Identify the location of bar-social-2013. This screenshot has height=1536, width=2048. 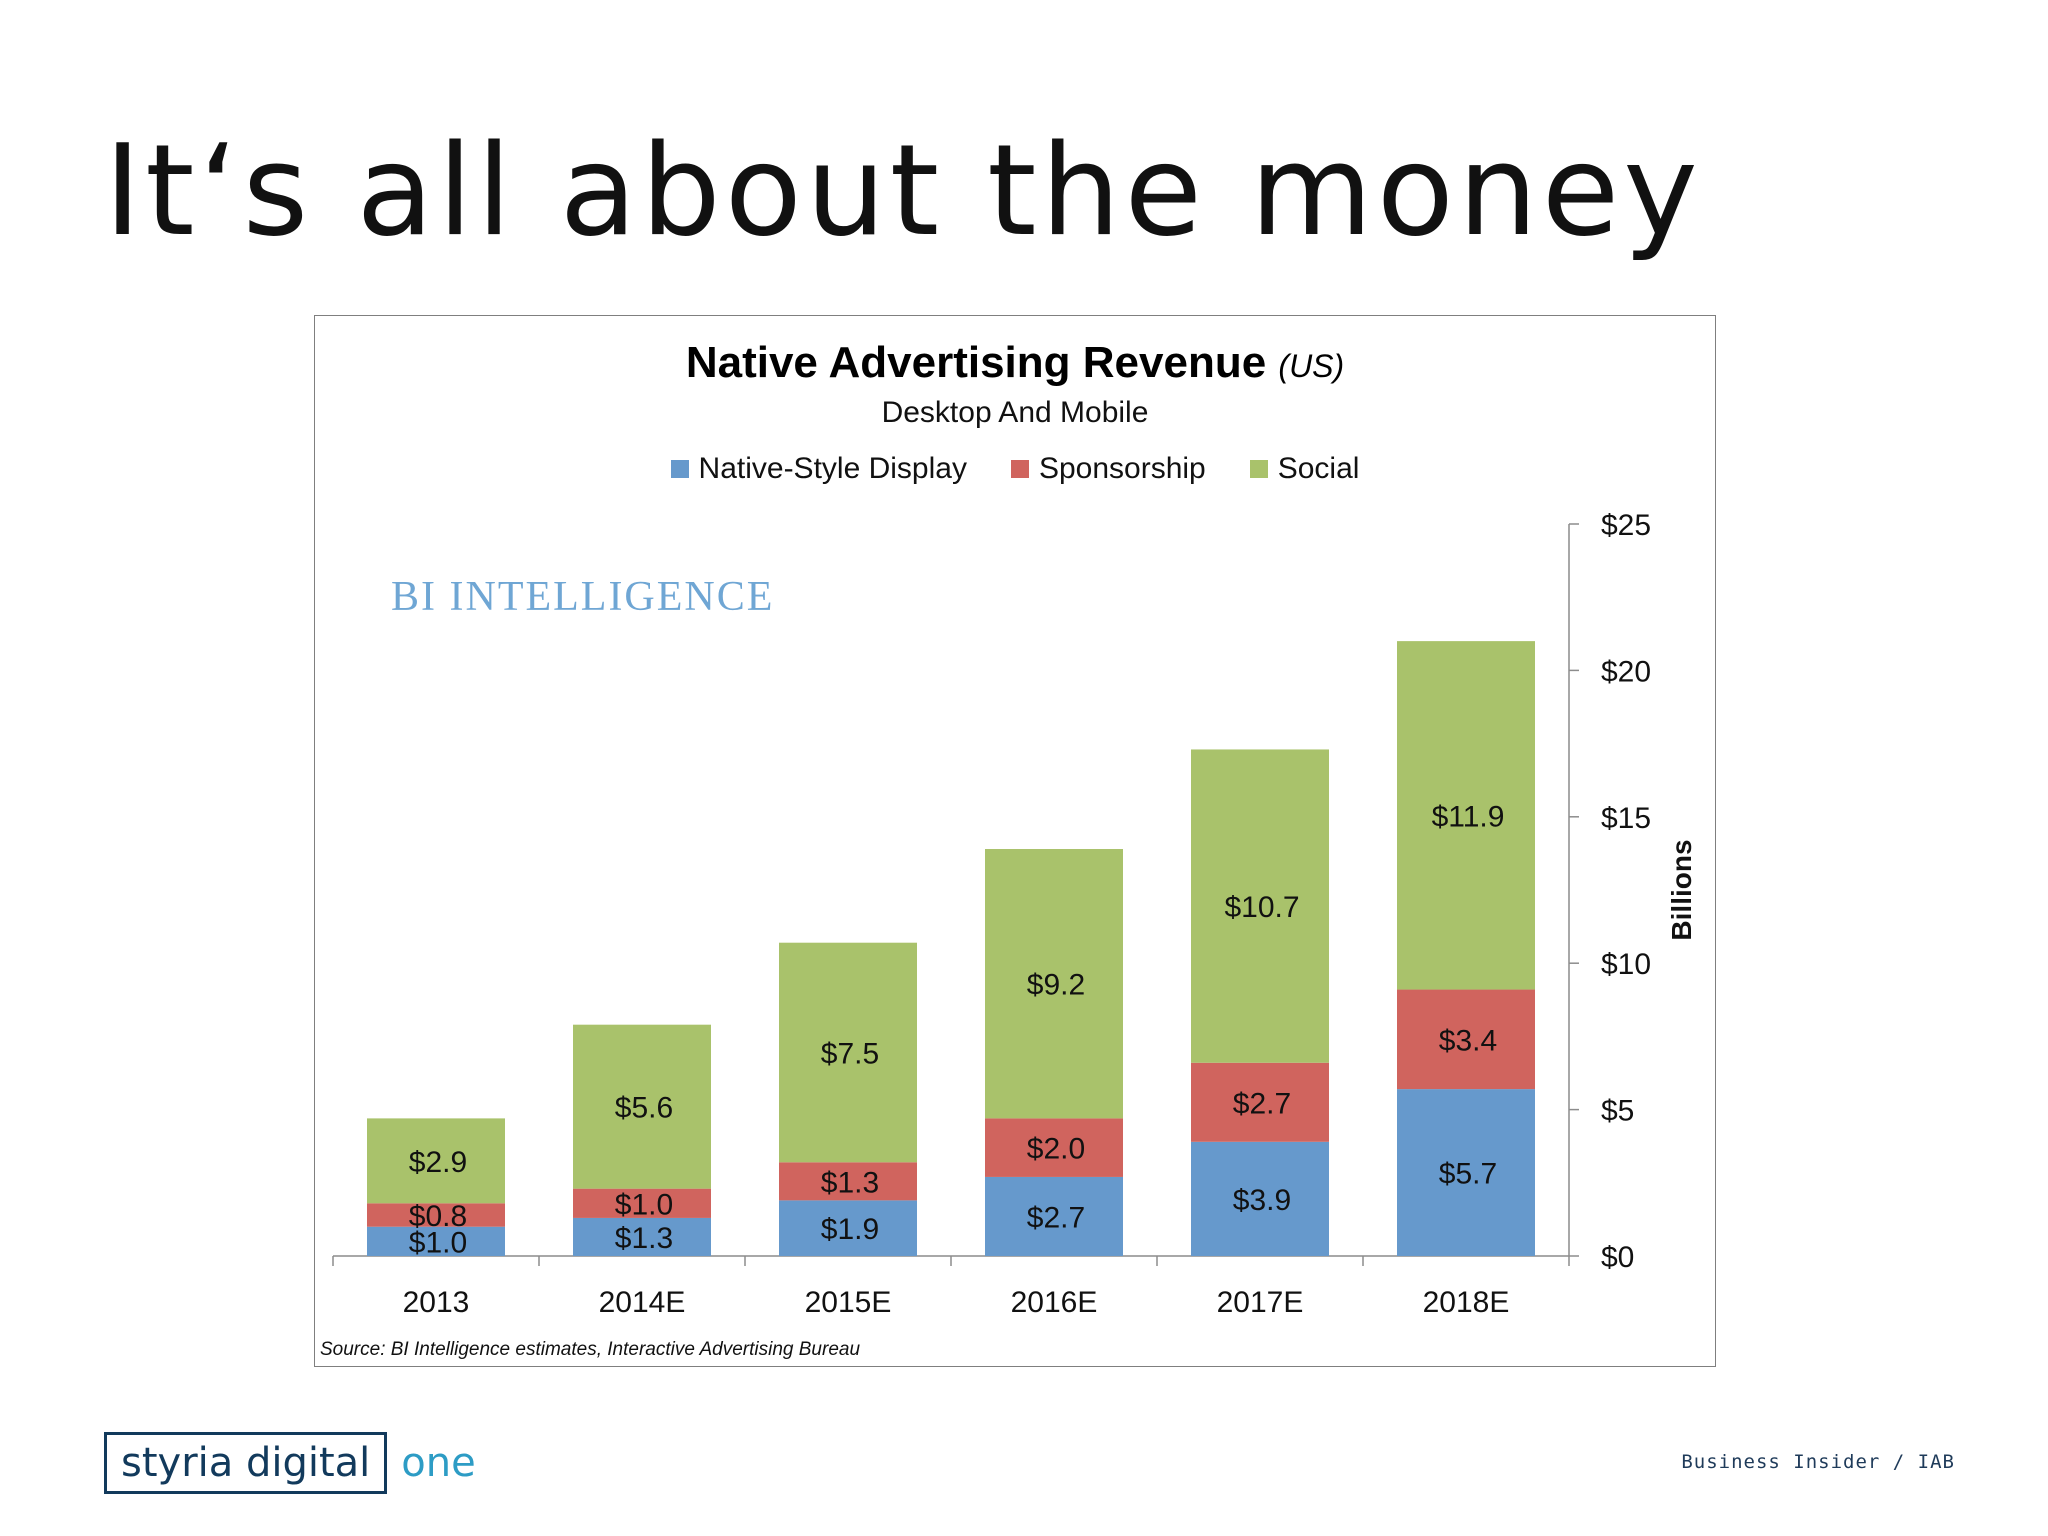
(436, 1161).